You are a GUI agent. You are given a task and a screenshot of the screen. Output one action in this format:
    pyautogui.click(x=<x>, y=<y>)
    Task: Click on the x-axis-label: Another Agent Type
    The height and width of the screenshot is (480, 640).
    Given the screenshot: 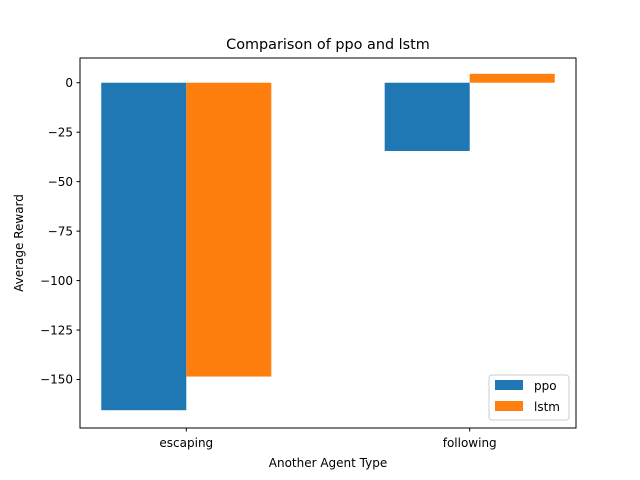 What is the action you would take?
    pyautogui.click(x=328, y=463)
    